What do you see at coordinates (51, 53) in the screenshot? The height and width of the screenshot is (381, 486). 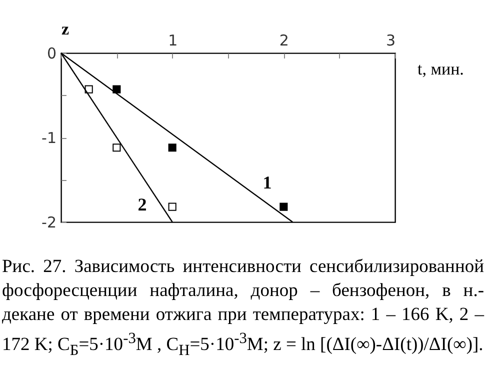 I see `y-tick-label: 0` at bounding box center [51, 53].